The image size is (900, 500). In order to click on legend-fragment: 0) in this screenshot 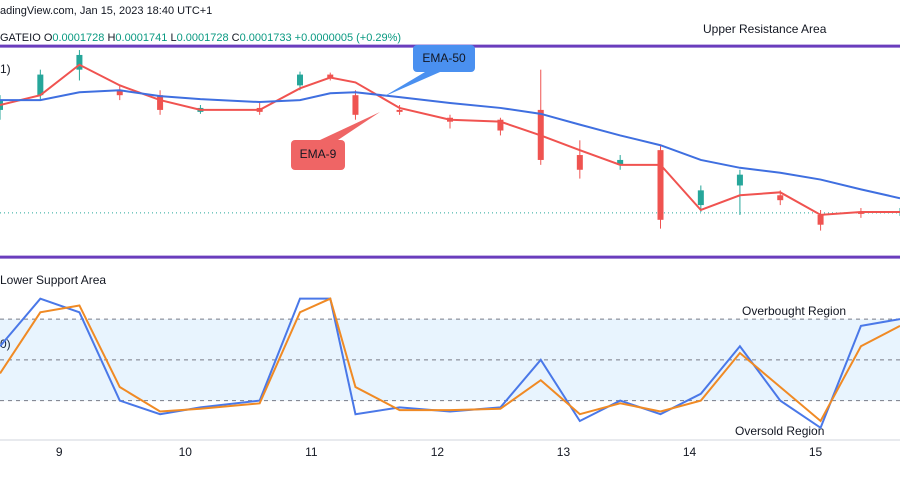, I will do `click(5, 344)`.